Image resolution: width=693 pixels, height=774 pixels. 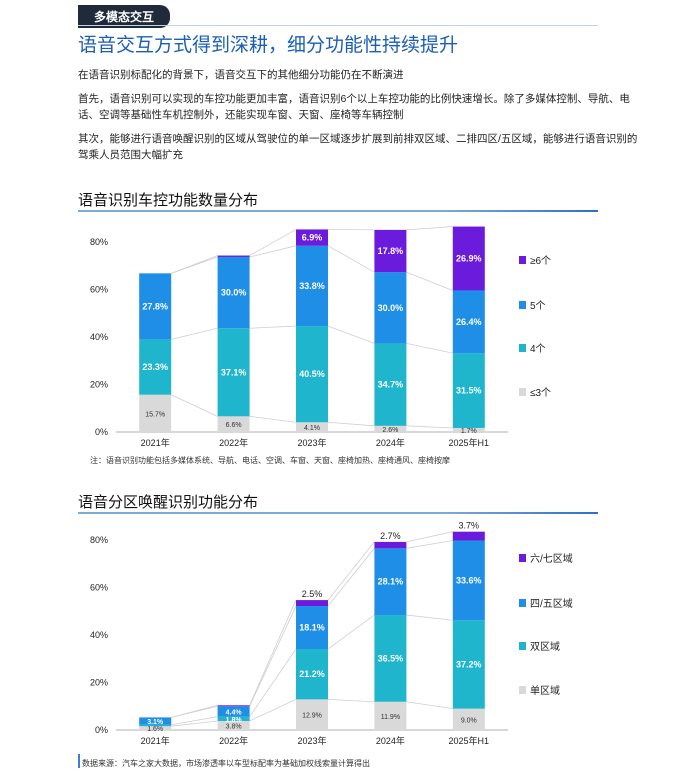 I want to click on chart1-data-label: 4.1%, so click(x=312, y=428).